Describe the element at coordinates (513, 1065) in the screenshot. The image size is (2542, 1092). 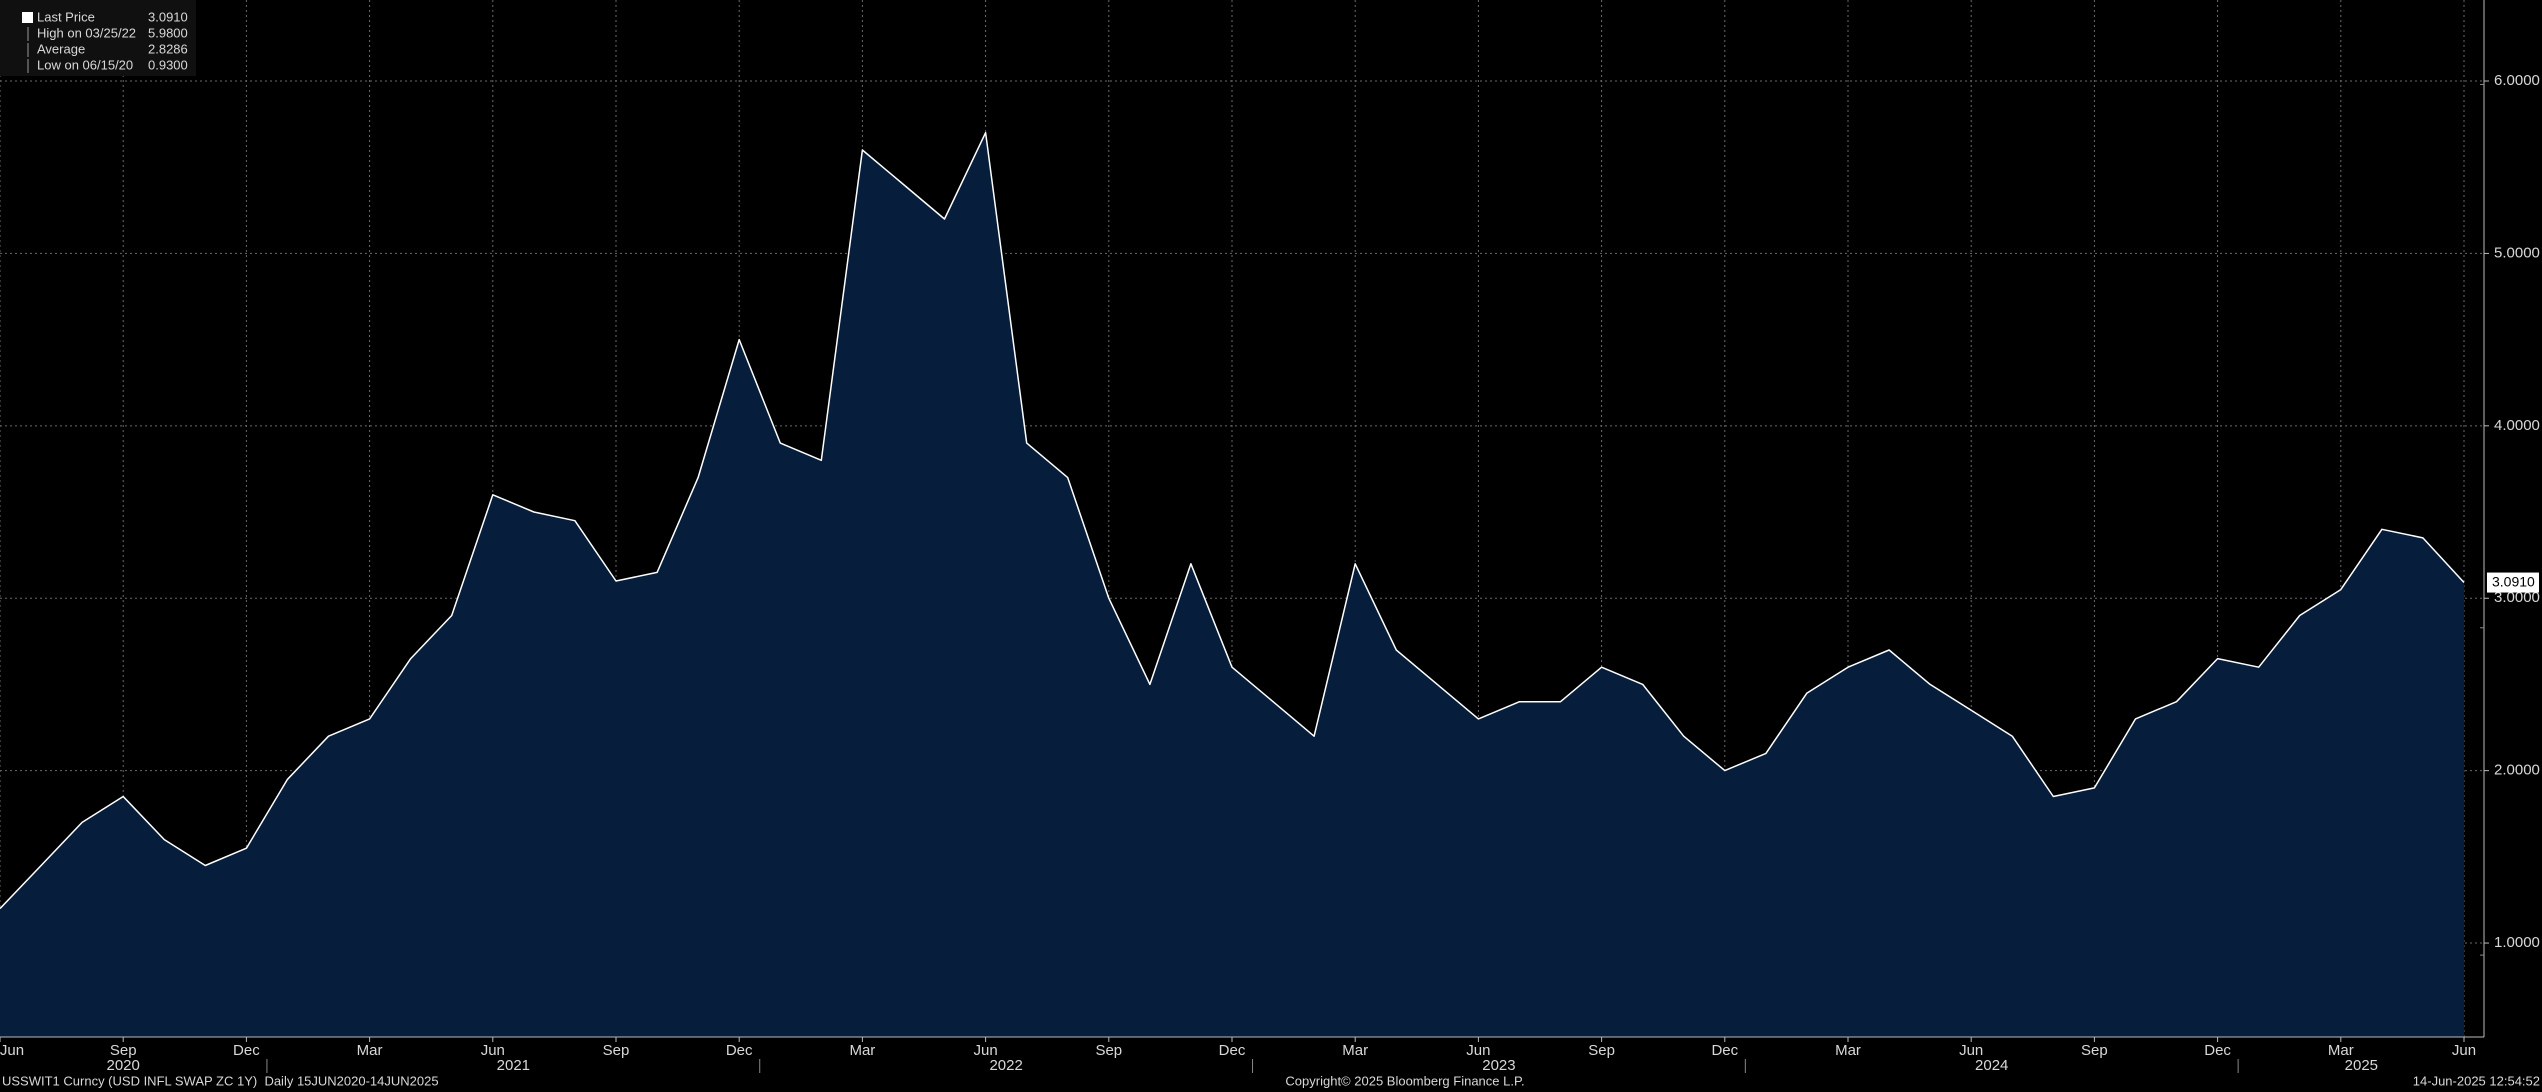
I see `year-label: 2021` at that location.